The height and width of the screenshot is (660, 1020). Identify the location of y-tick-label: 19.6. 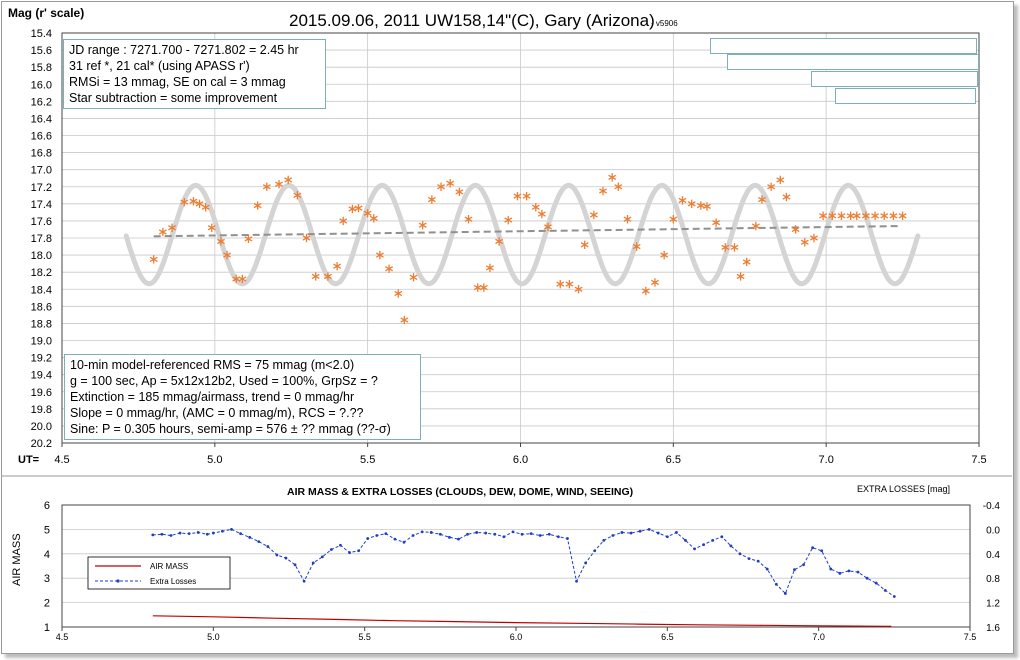
(41, 393).